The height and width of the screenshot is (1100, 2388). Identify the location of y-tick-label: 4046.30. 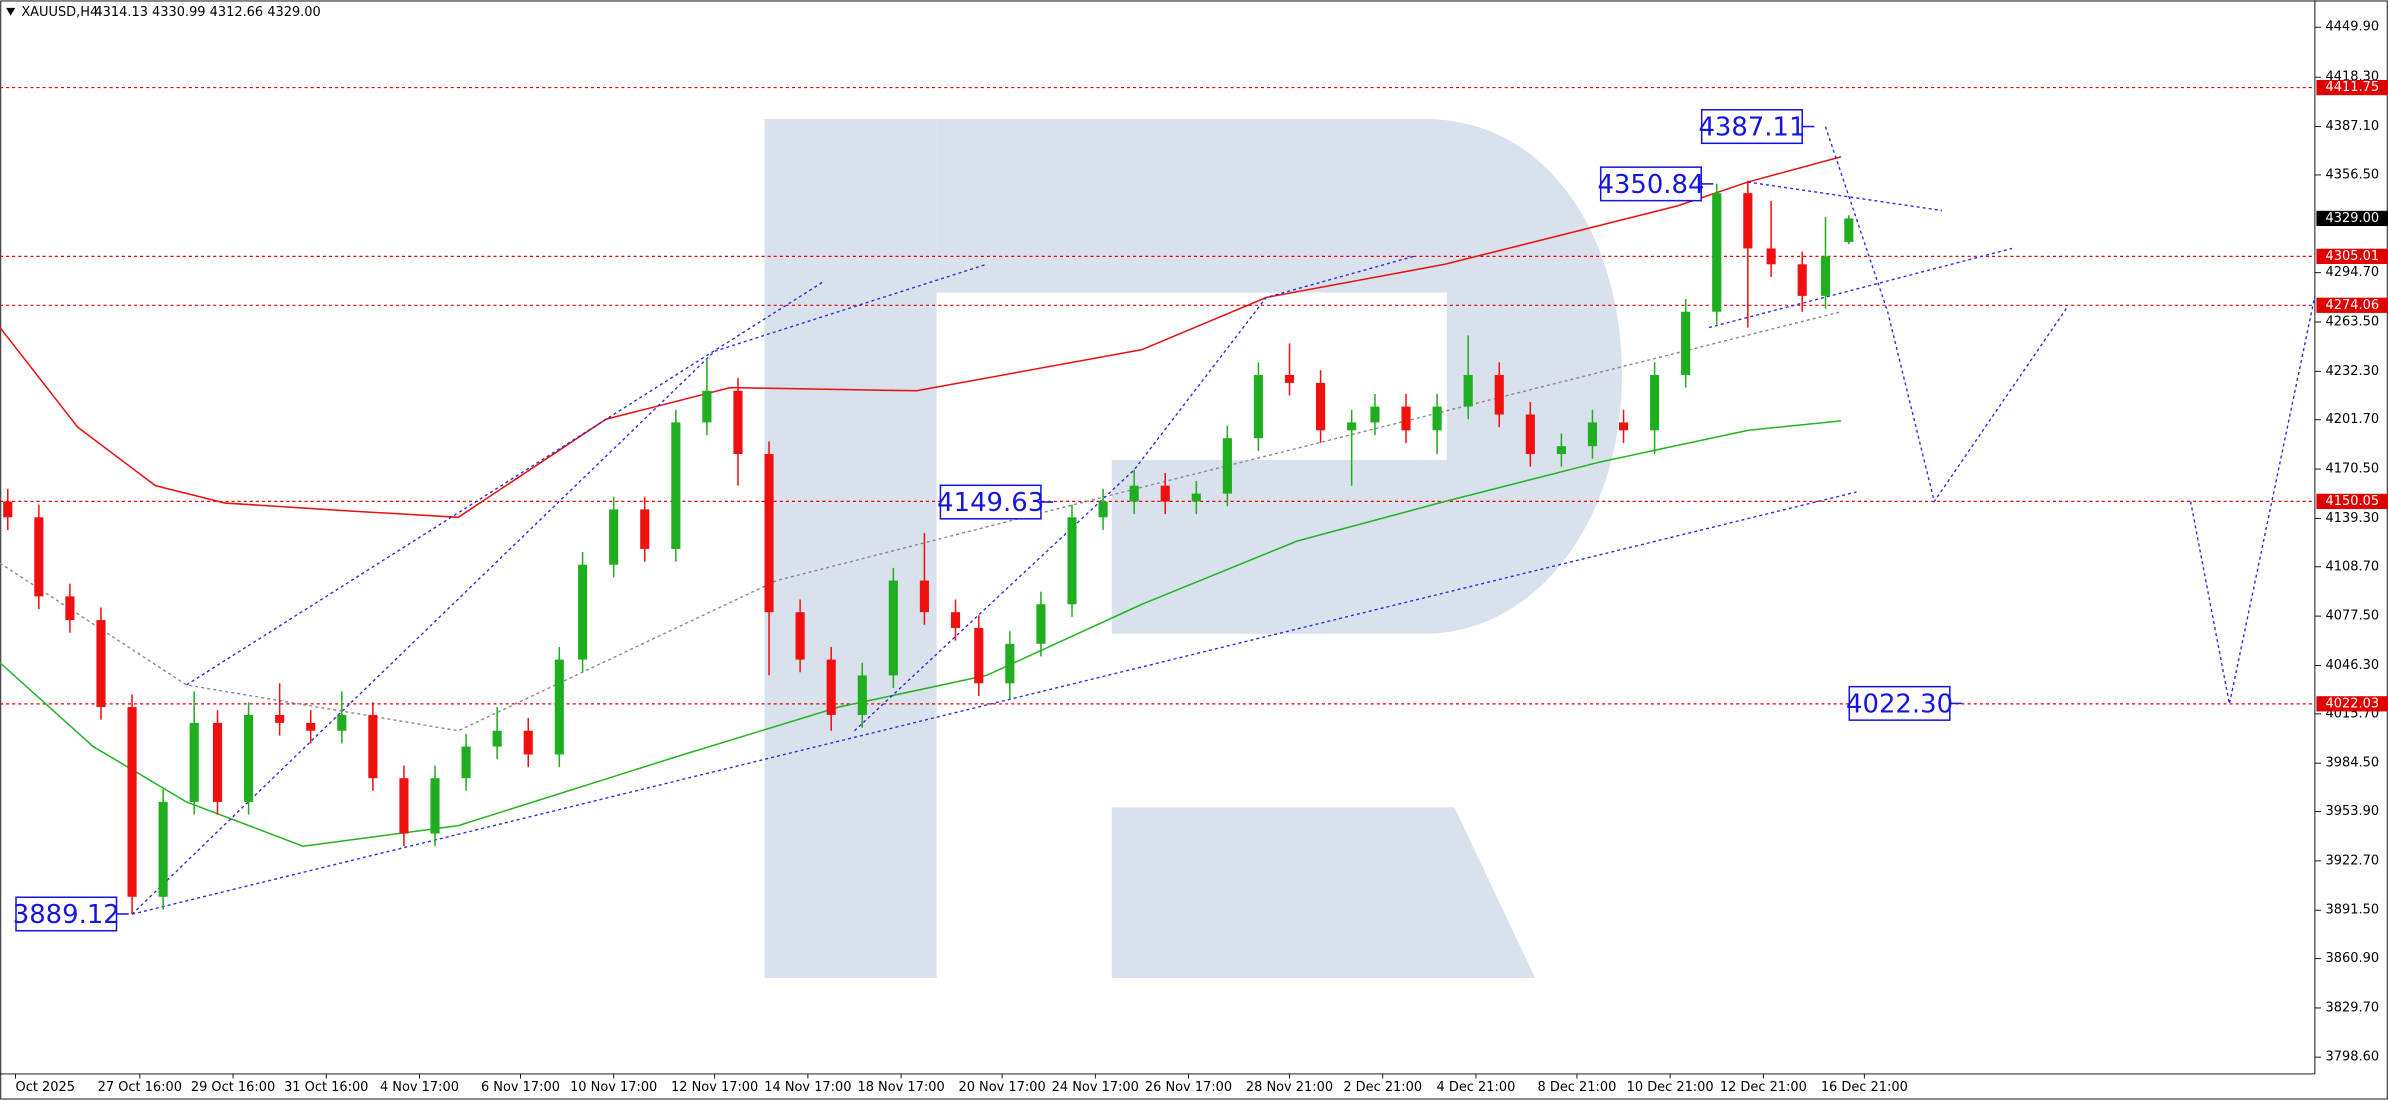
(2353, 665).